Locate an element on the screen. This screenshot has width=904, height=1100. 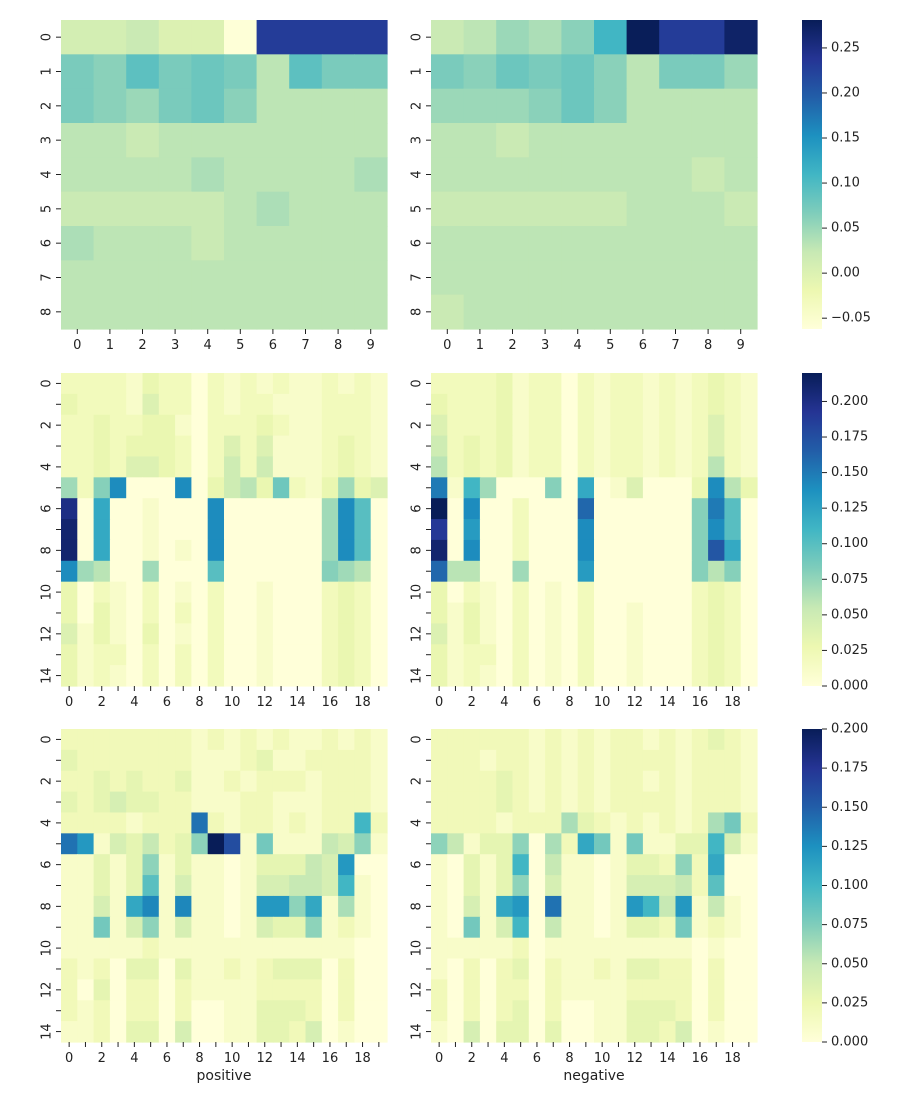
y-tick-label: 6 is located at coordinates (416, 243).